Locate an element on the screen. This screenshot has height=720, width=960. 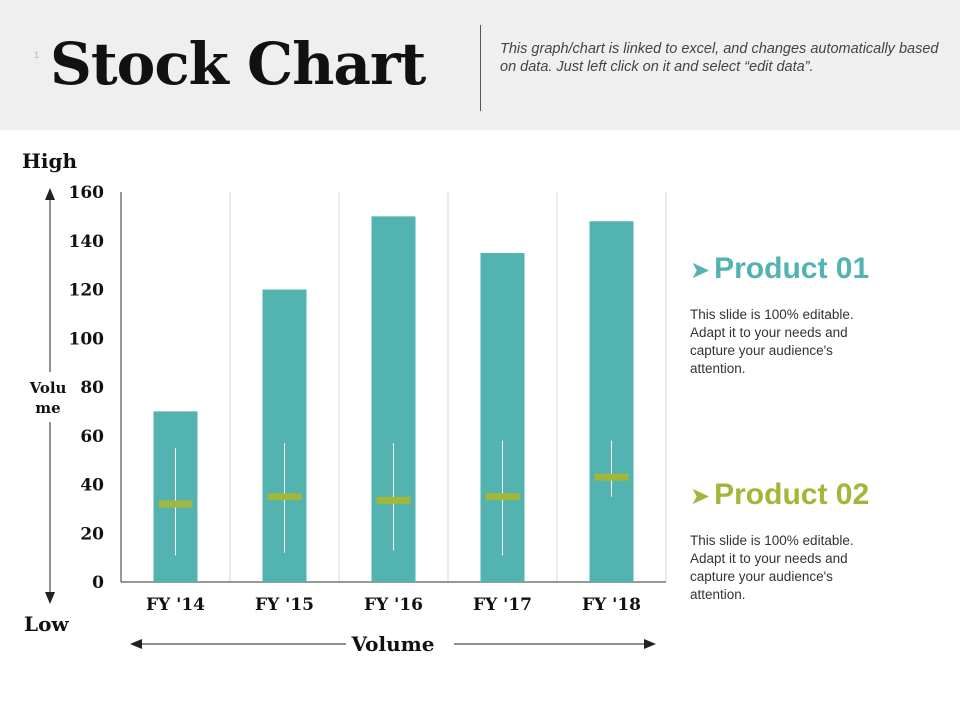
x-tick-label: FY '15 is located at coordinates (284, 605).